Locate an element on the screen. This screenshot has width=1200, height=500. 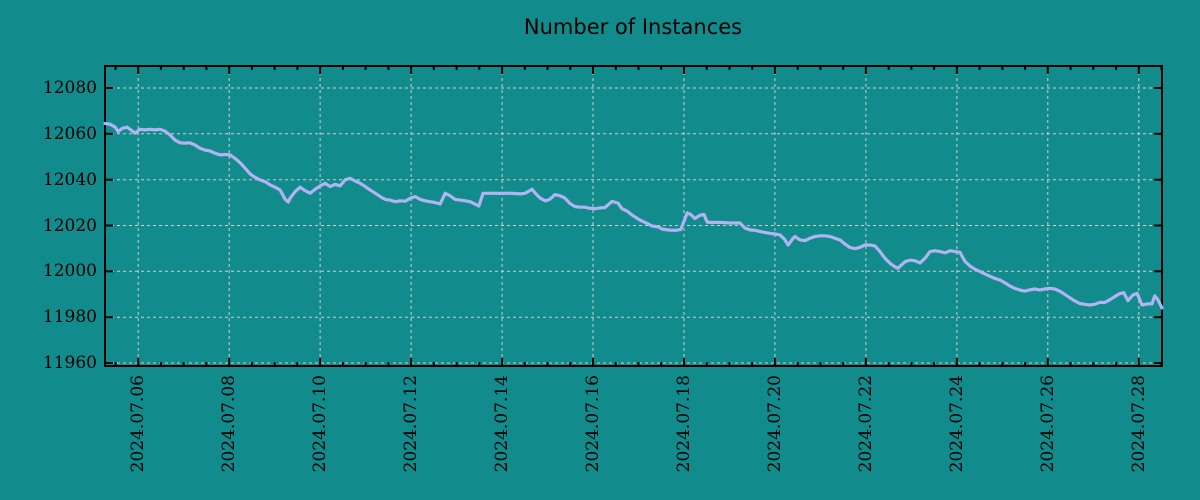
x-tick-label: 2024.07.26 is located at coordinates (1047, 424).